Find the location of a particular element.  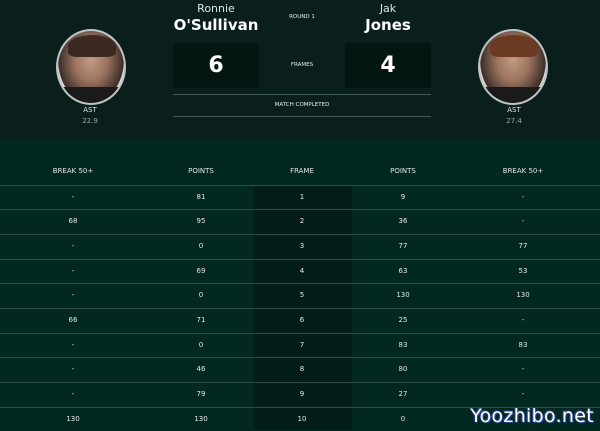

p2-points-cell: 63 is located at coordinates (403, 270).